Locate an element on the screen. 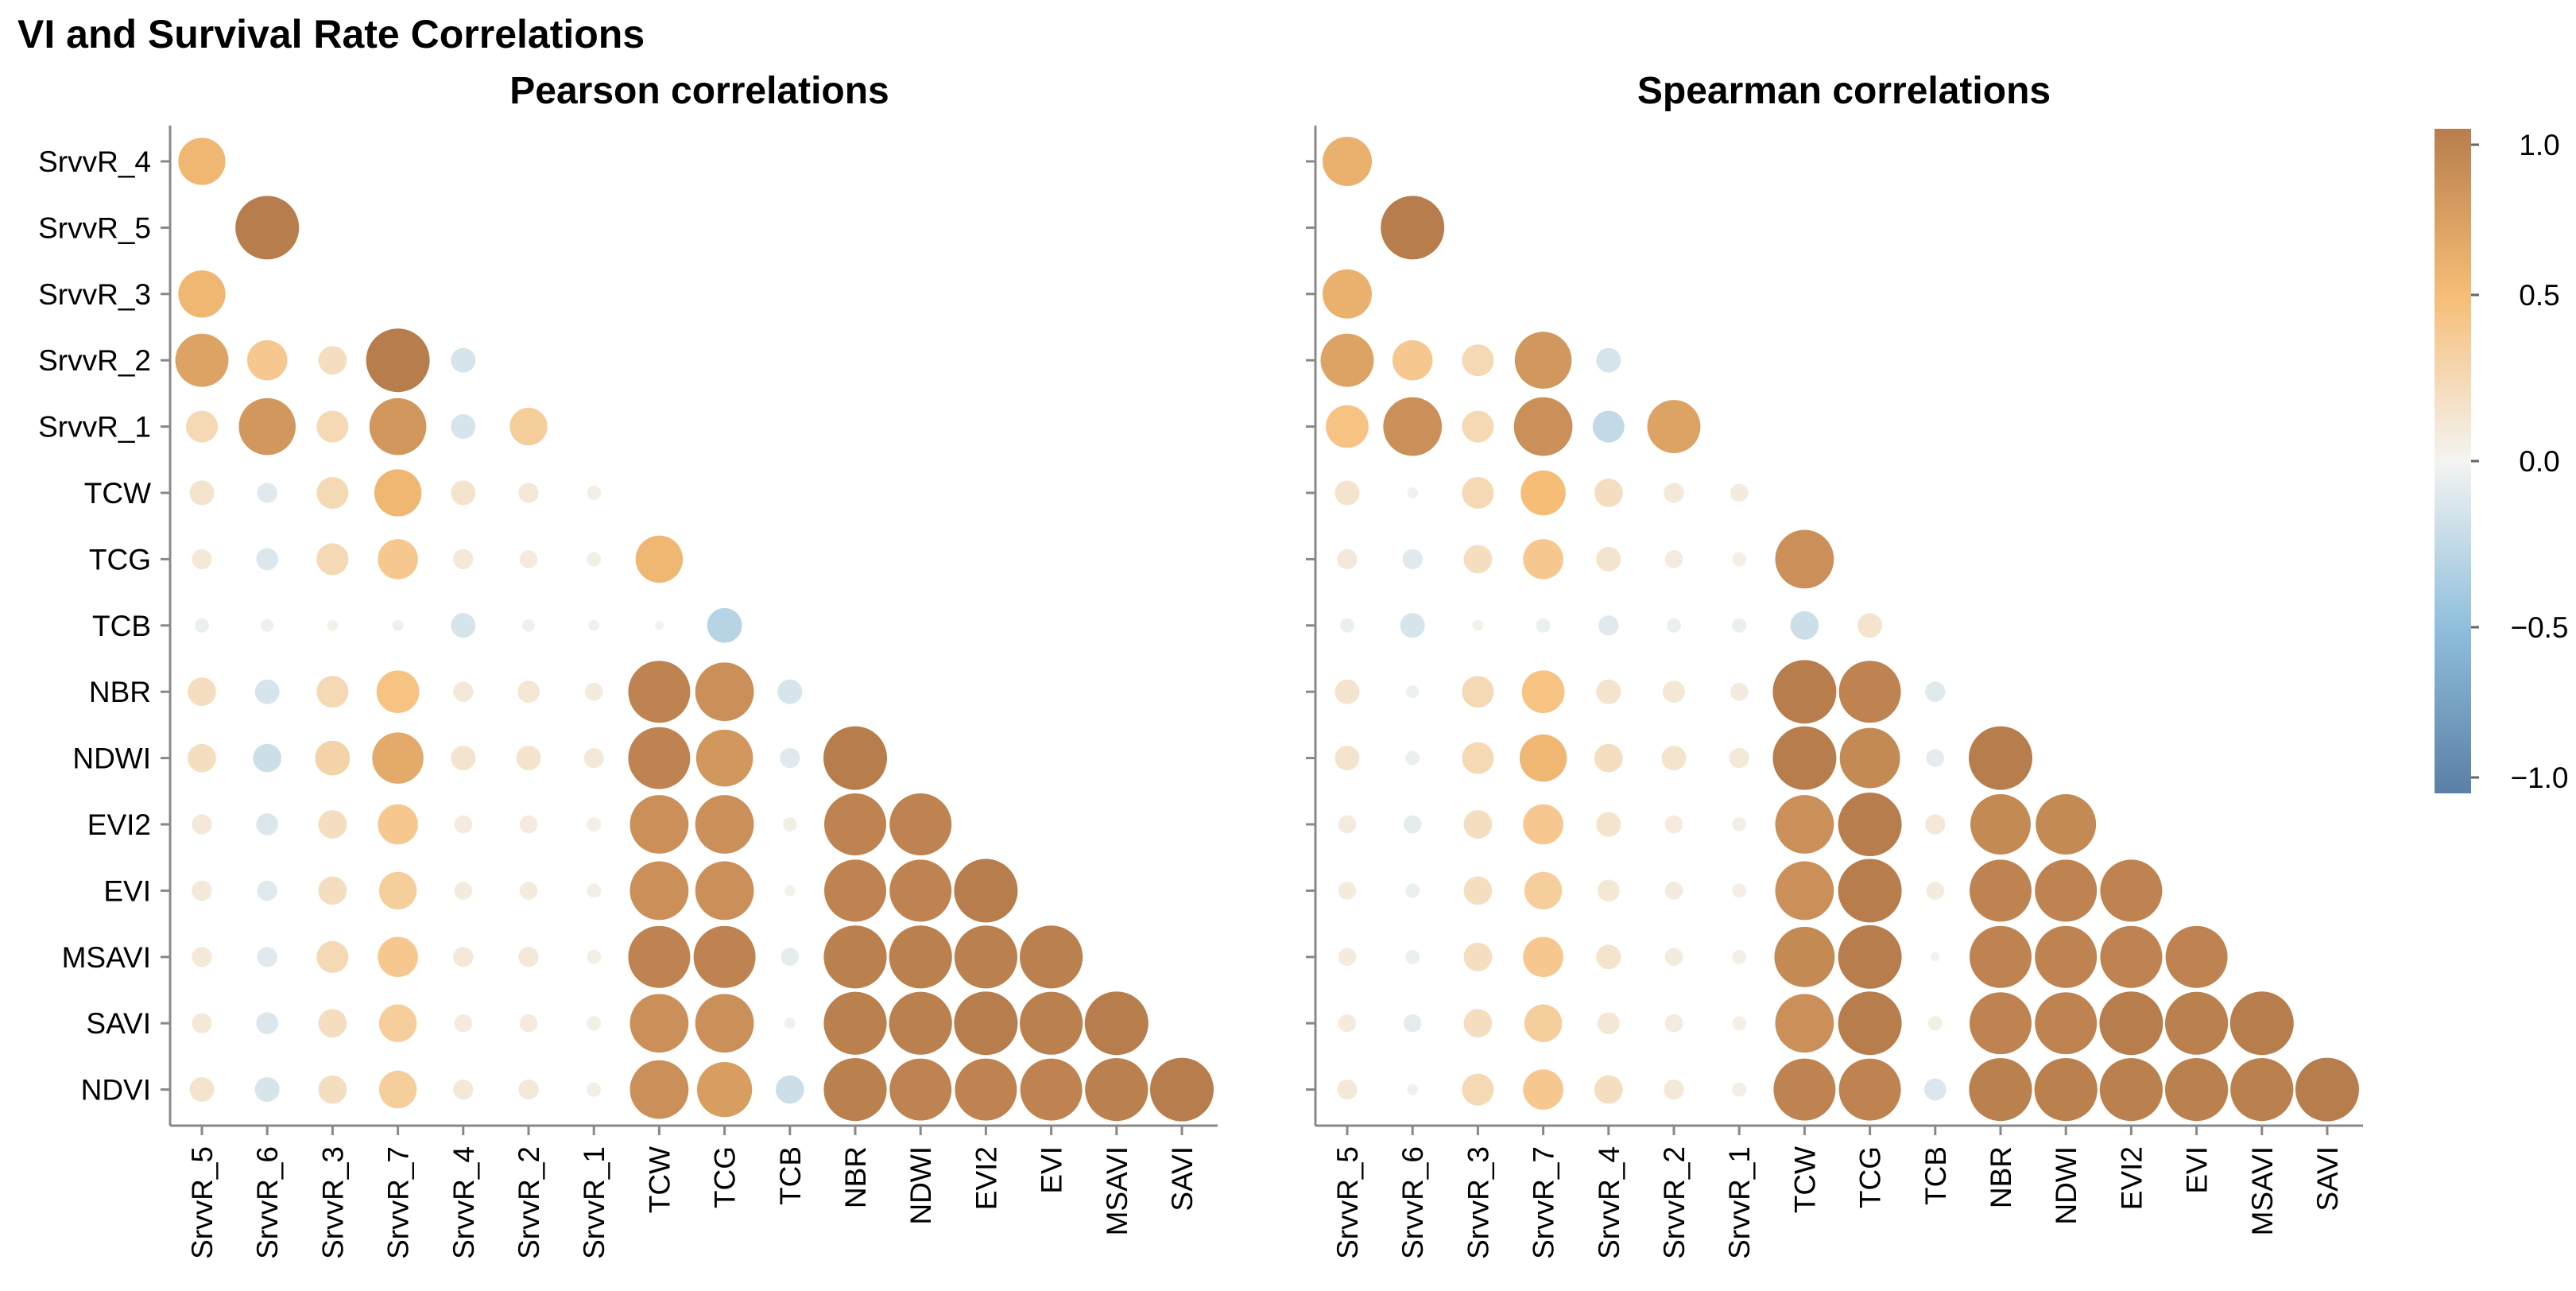 The width and height of the screenshot is (2576, 1291). x-tick-label: SrvvR_4 is located at coordinates (1609, 1202).